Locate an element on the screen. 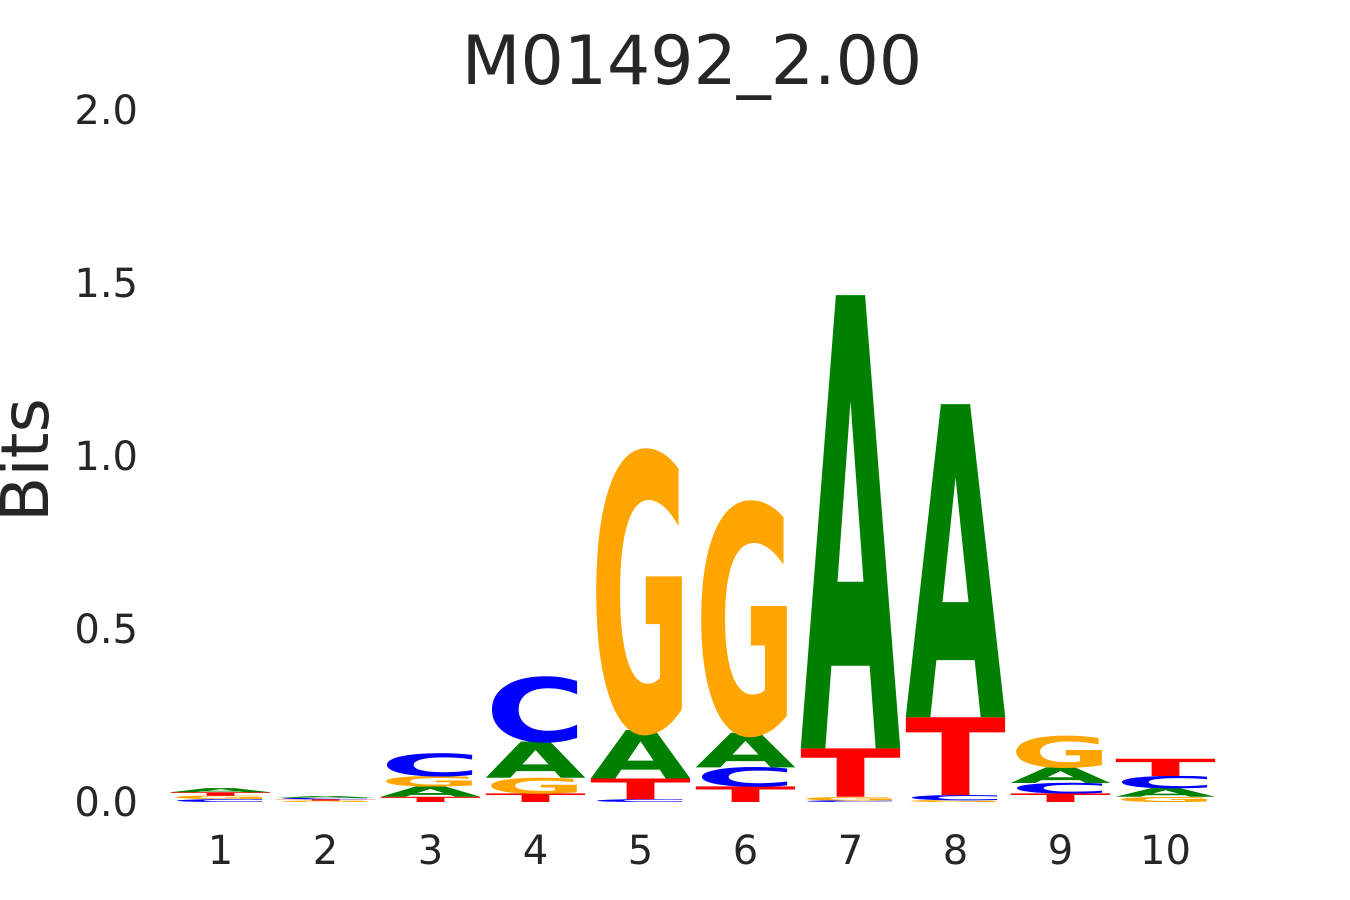 The height and width of the screenshot is (900, 1350). x-tick-label: 8 is located at coordinates (955, 851).